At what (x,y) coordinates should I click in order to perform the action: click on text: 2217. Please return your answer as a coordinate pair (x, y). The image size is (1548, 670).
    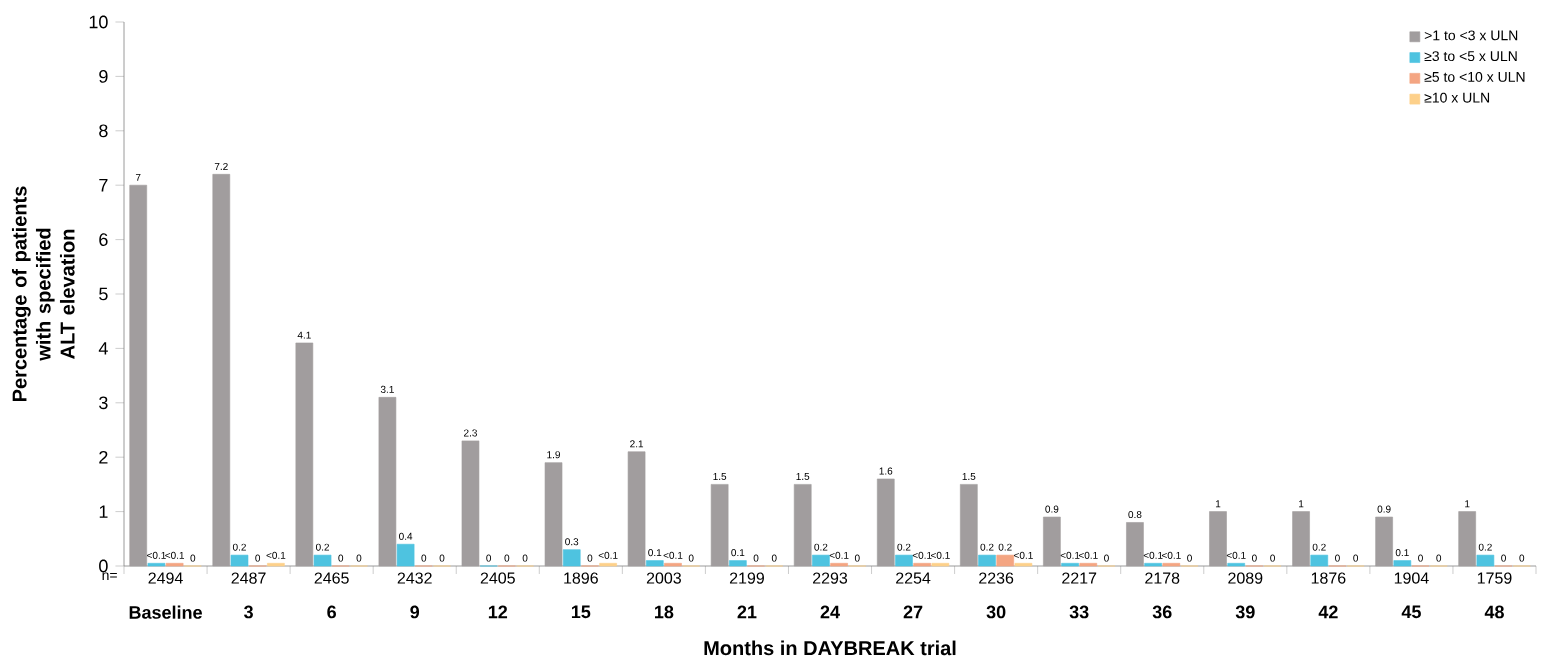
    Looking at the image, I should click on (1079, 578).